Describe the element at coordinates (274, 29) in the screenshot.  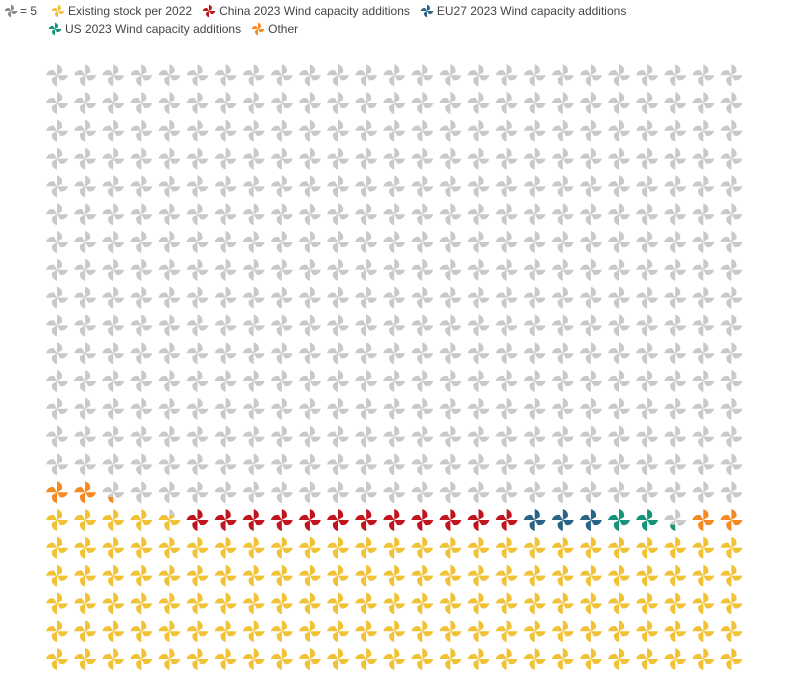
I see `legend-item-other: Other` at that location.